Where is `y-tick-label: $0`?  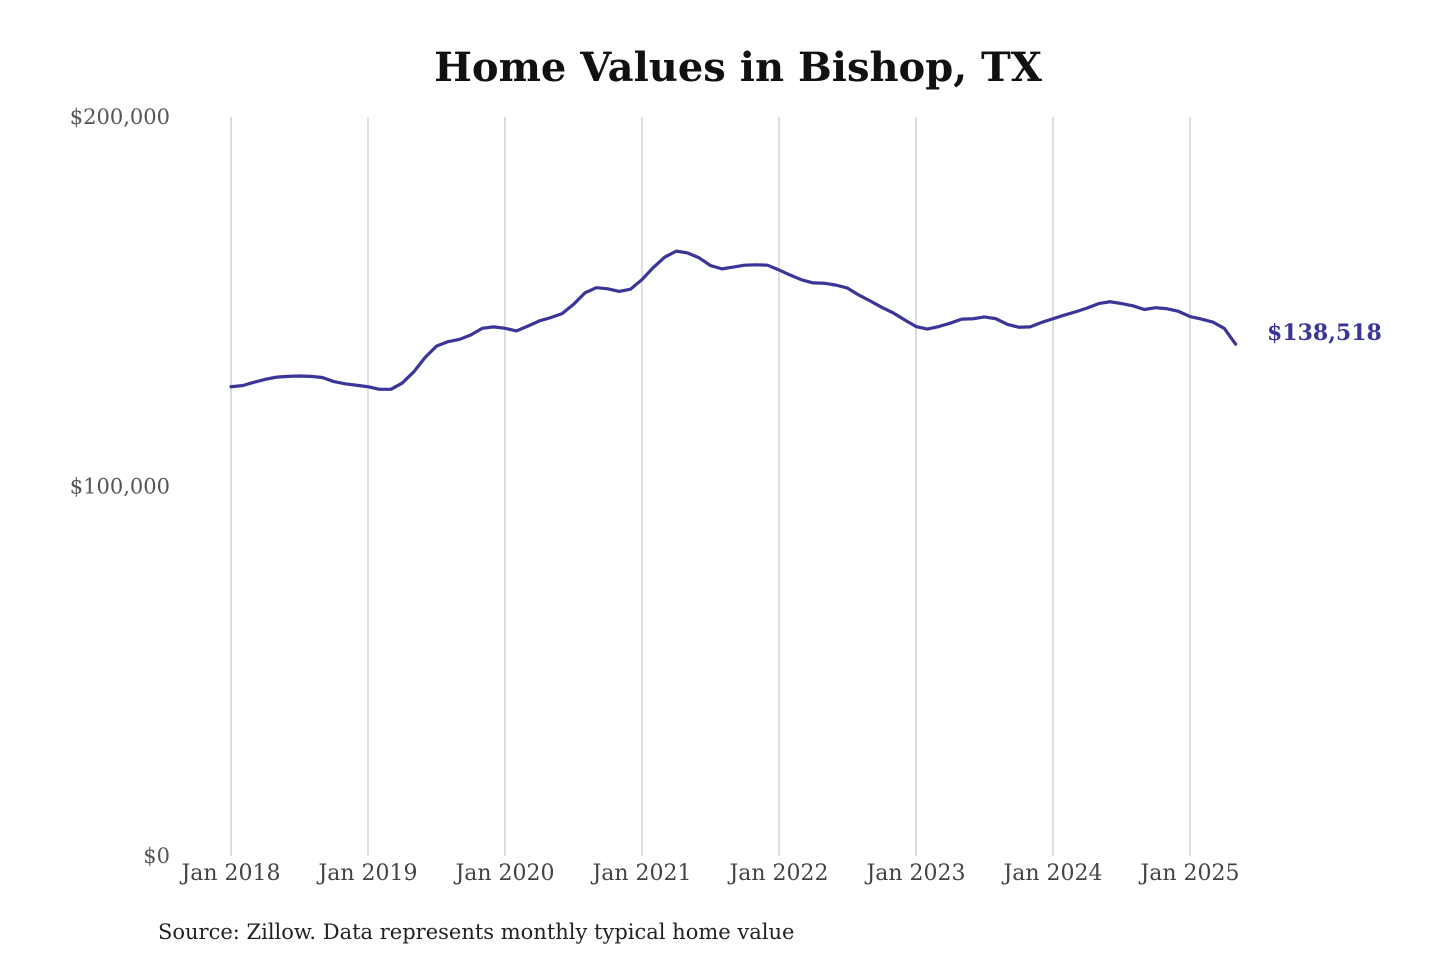 y-tick-label: $0 is located at coordinates (156, 856).